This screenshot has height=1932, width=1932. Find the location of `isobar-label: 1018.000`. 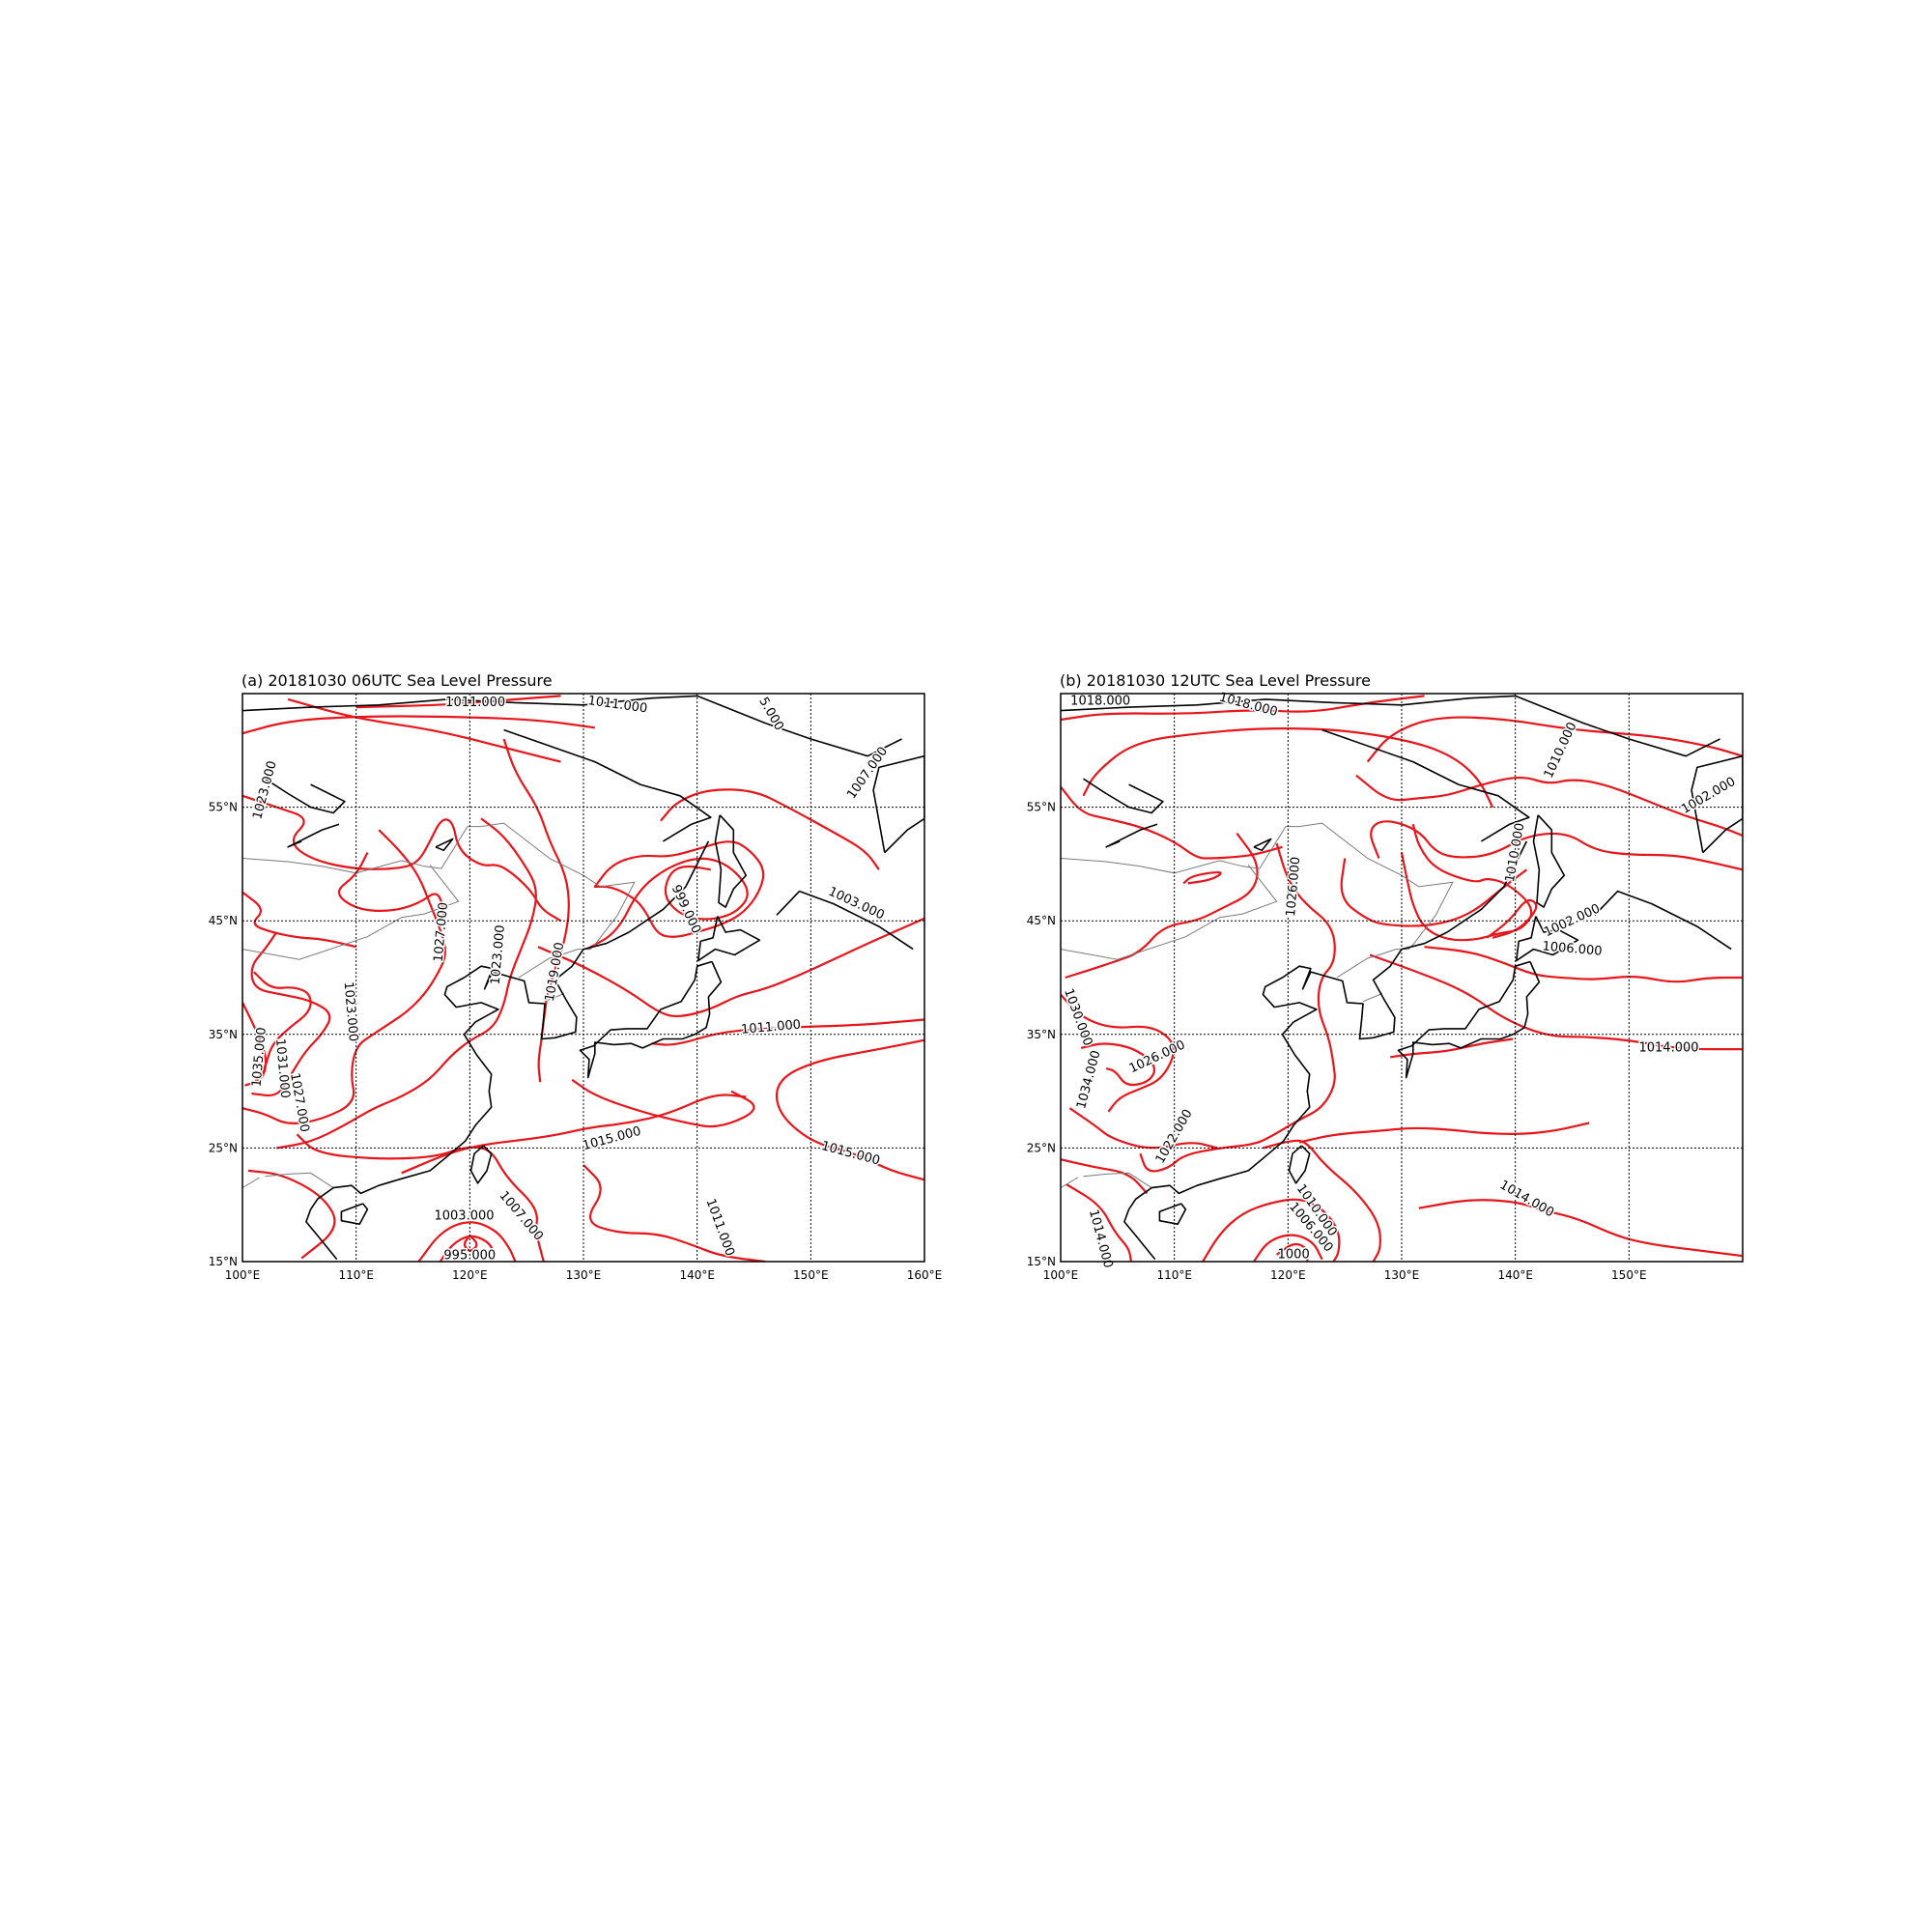

isobar-label: 1018.000 is located at coordinates (1100, 702).